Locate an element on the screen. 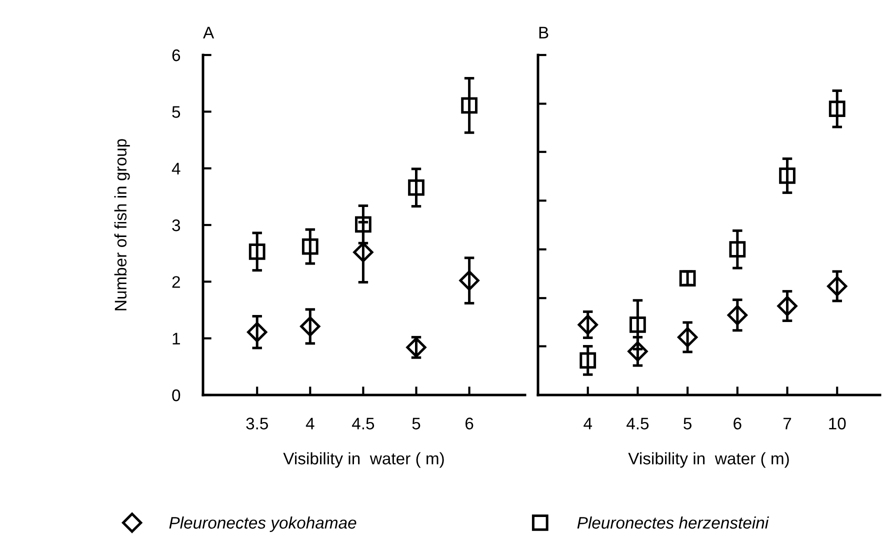 The width and height of the screenshot is (884, 547). y-tick-label: 4 is located at coordinates (176, 168).